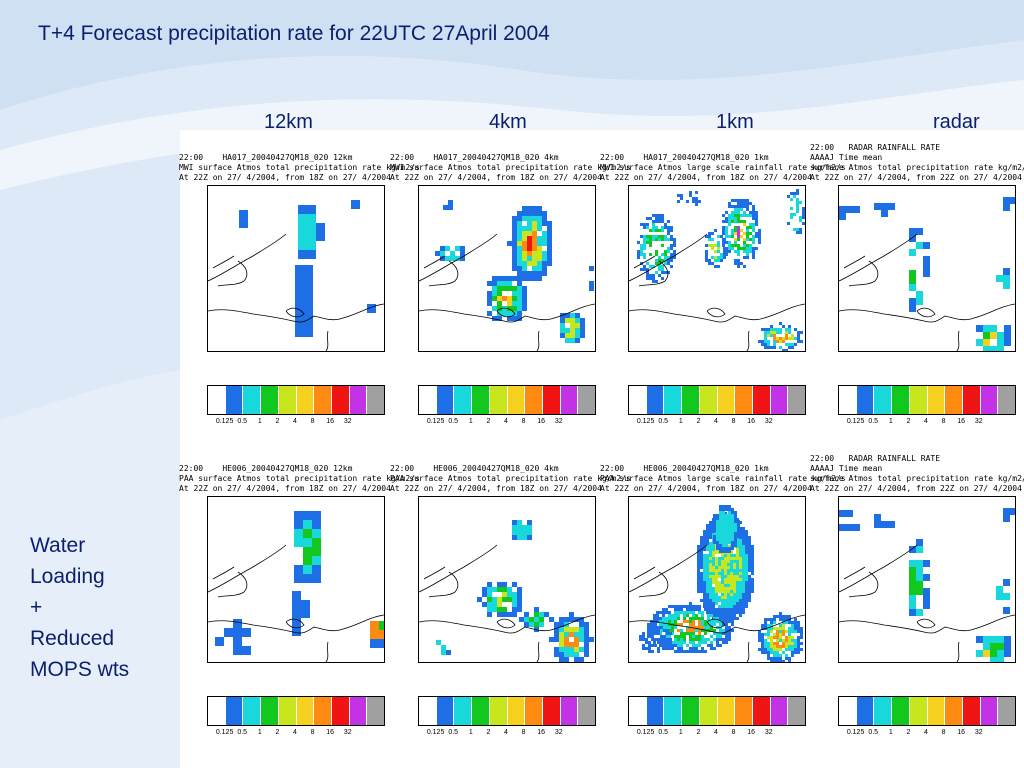 This screenshot has height=768, width=1024. What do you see at coordinates (36, 607) in the screenshot?
I see `row-label-line: +` at bounding box center [36, 607].